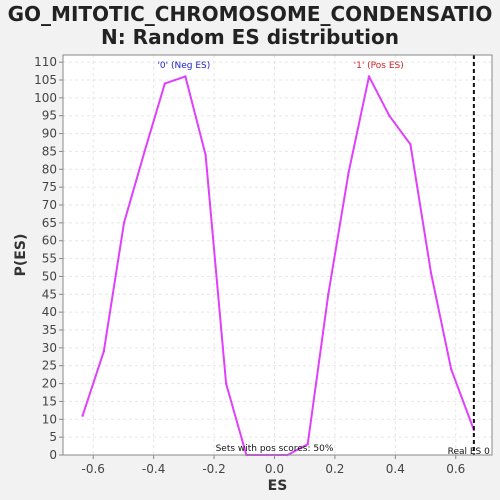 The width and height of the screenshot is (500, 500). What do you see at coordinates (183, 66) in the screenshot?
I see `neg-es-label: '0' (Neg ES)` at bounding box center [183, 66].